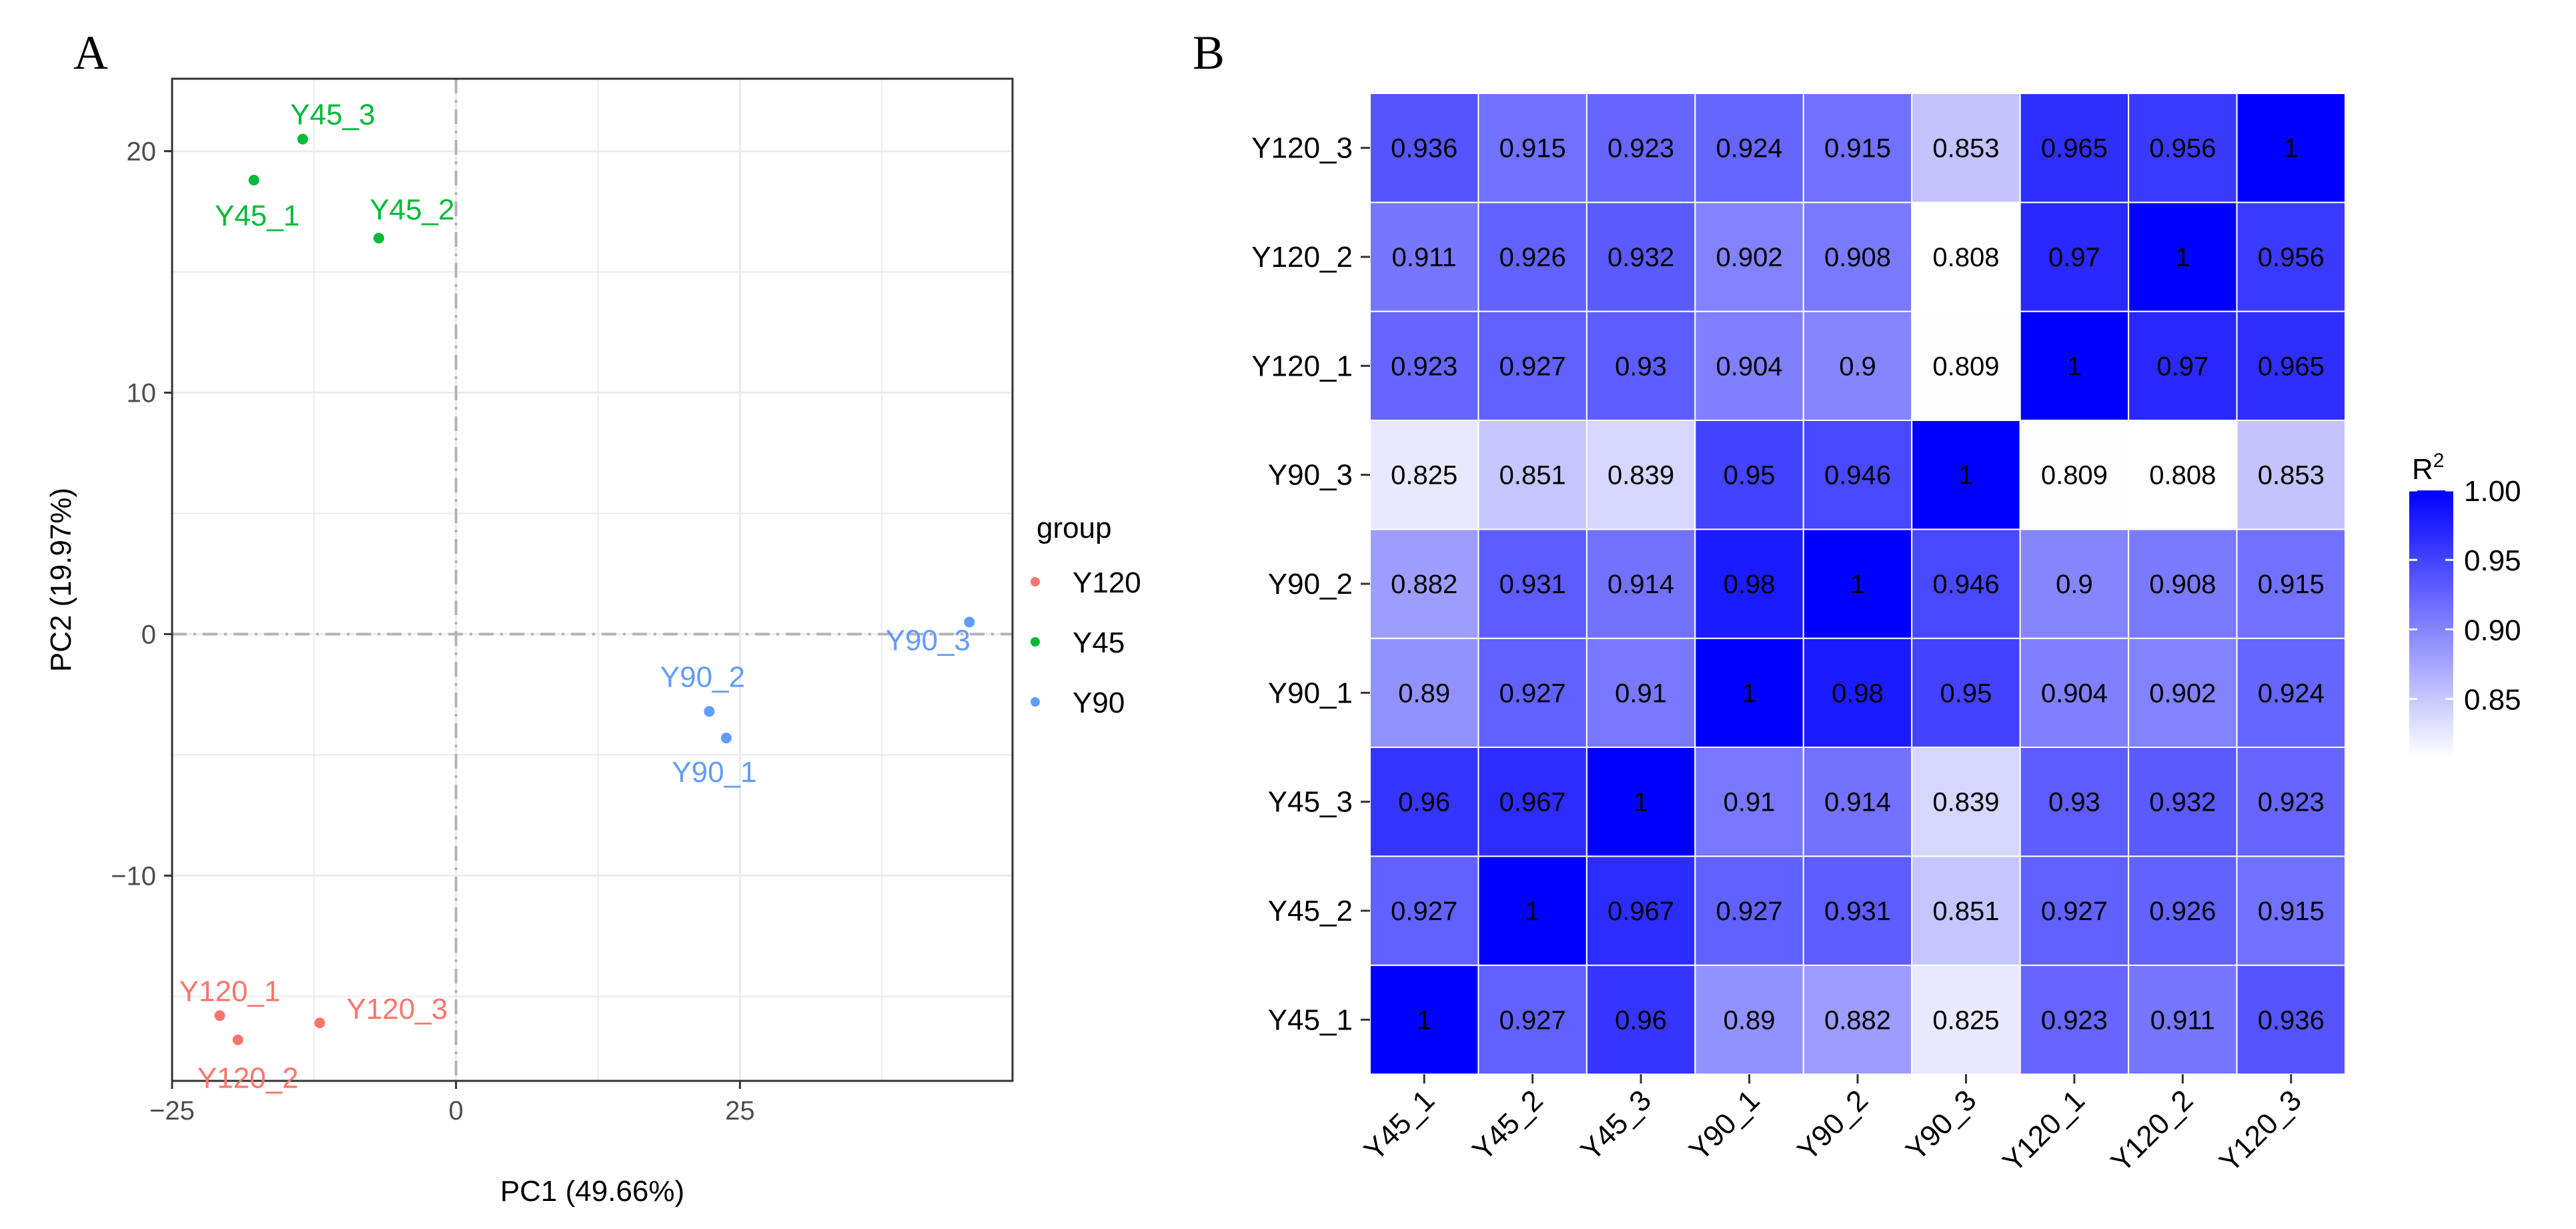 The height and width of the screenshot is (1229, 2576). I want to click on heatmap-cell-label: 0.882, so click(1424, 584).